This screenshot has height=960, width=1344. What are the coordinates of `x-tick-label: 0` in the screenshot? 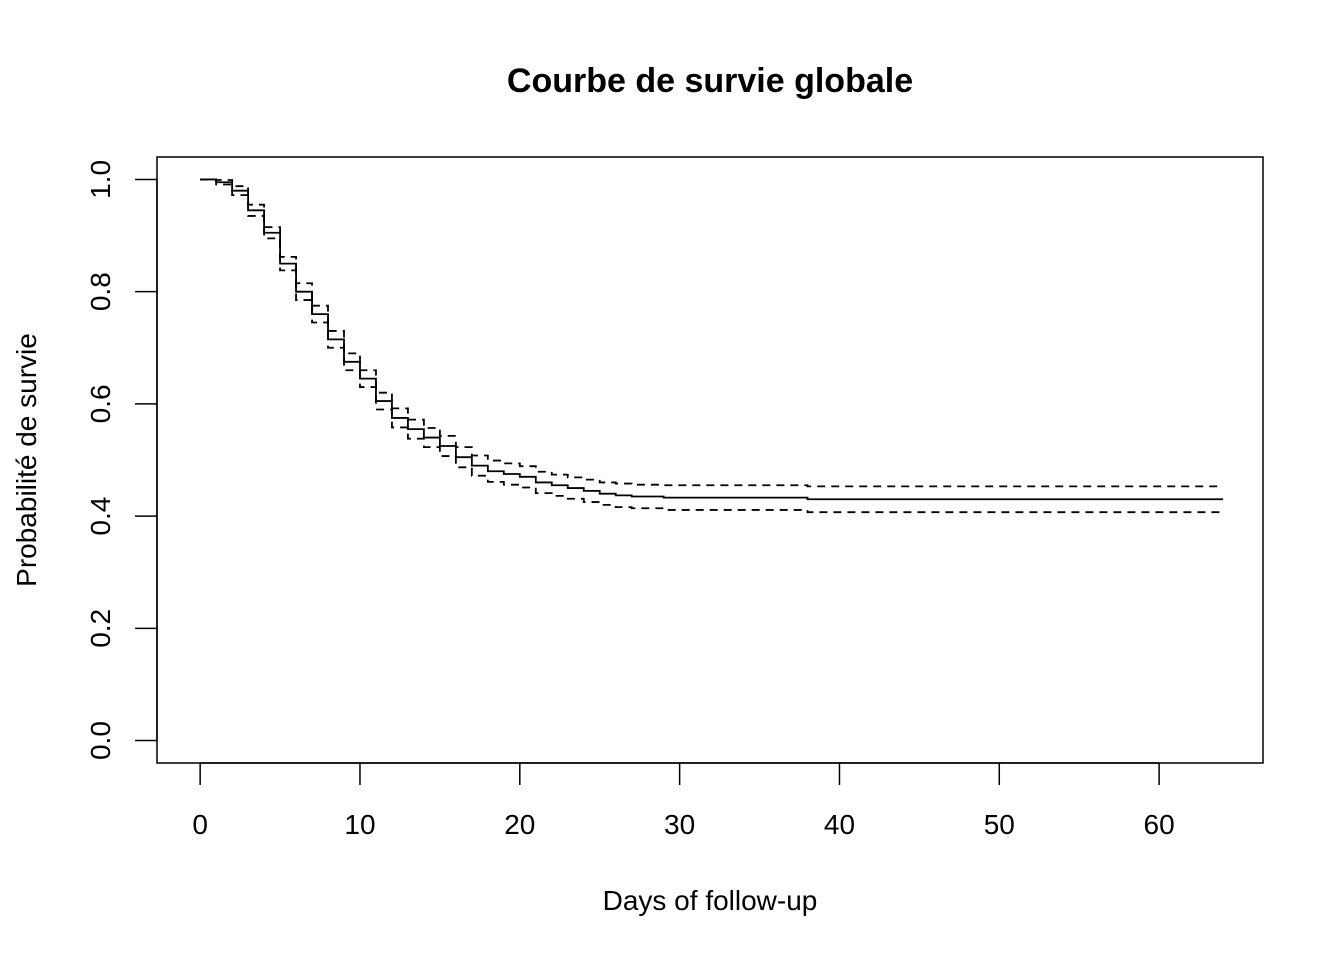 It's located at (200, 824).